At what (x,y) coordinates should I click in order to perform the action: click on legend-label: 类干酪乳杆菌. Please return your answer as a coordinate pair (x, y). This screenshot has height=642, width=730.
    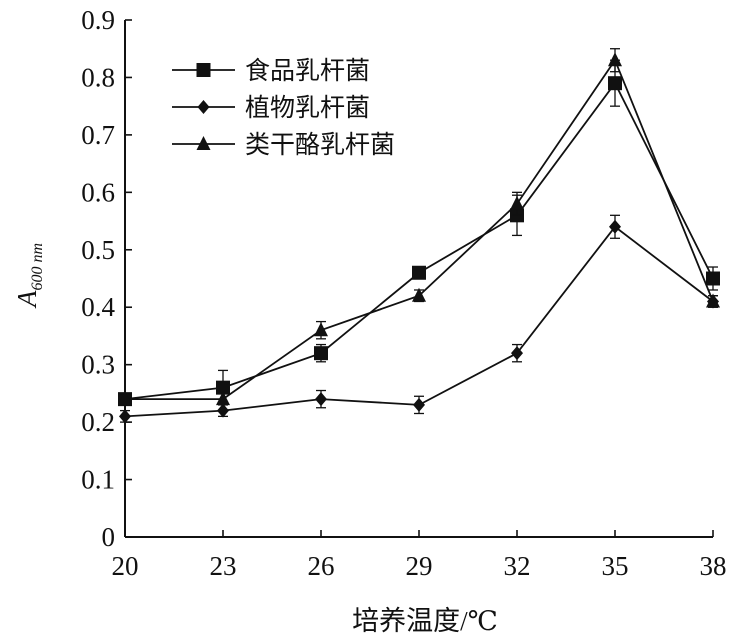
    Looking at the image, I should click on (320, 144).